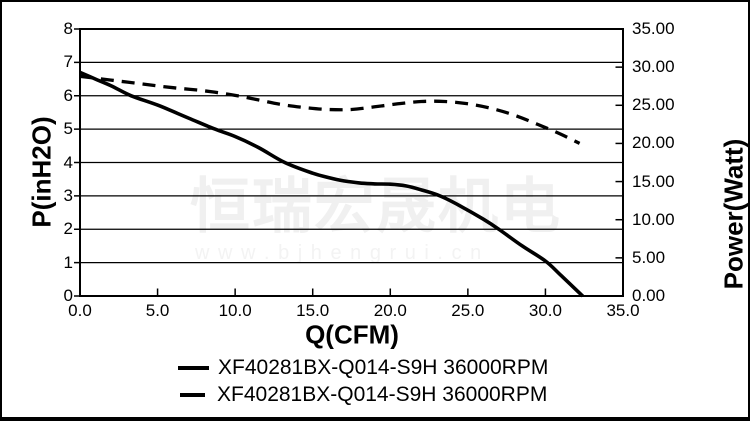  What do you see at coordinates (733, 214) in the screenshot?
I see `right-axis-title: Power(Watt)` at bounding box center [733, 214].